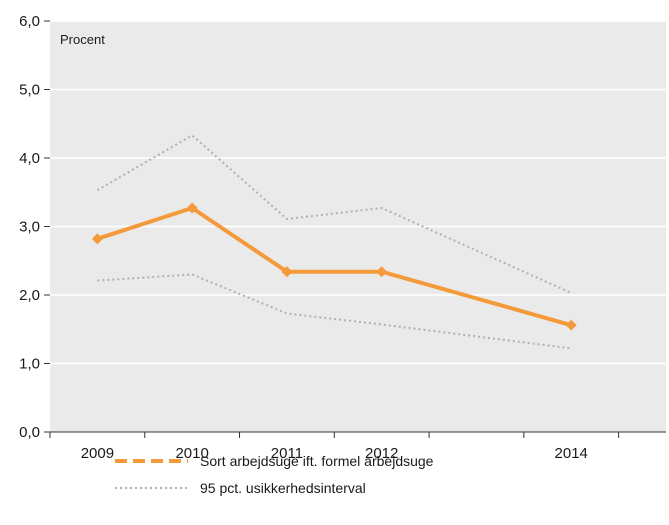 The height and width of the screenshot is (525, 669). Describe the element at coordinates (29, 432) in the screenshot. I see `y-tick-label-0: 0,0` at that location.